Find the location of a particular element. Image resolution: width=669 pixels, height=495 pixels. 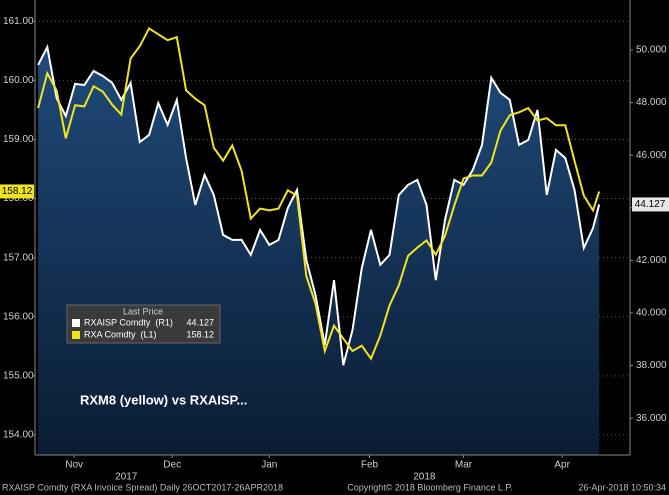

footer-center: Copyright© 2018 Bloomberg Finance L.P. is located at coordinates (430, 487).